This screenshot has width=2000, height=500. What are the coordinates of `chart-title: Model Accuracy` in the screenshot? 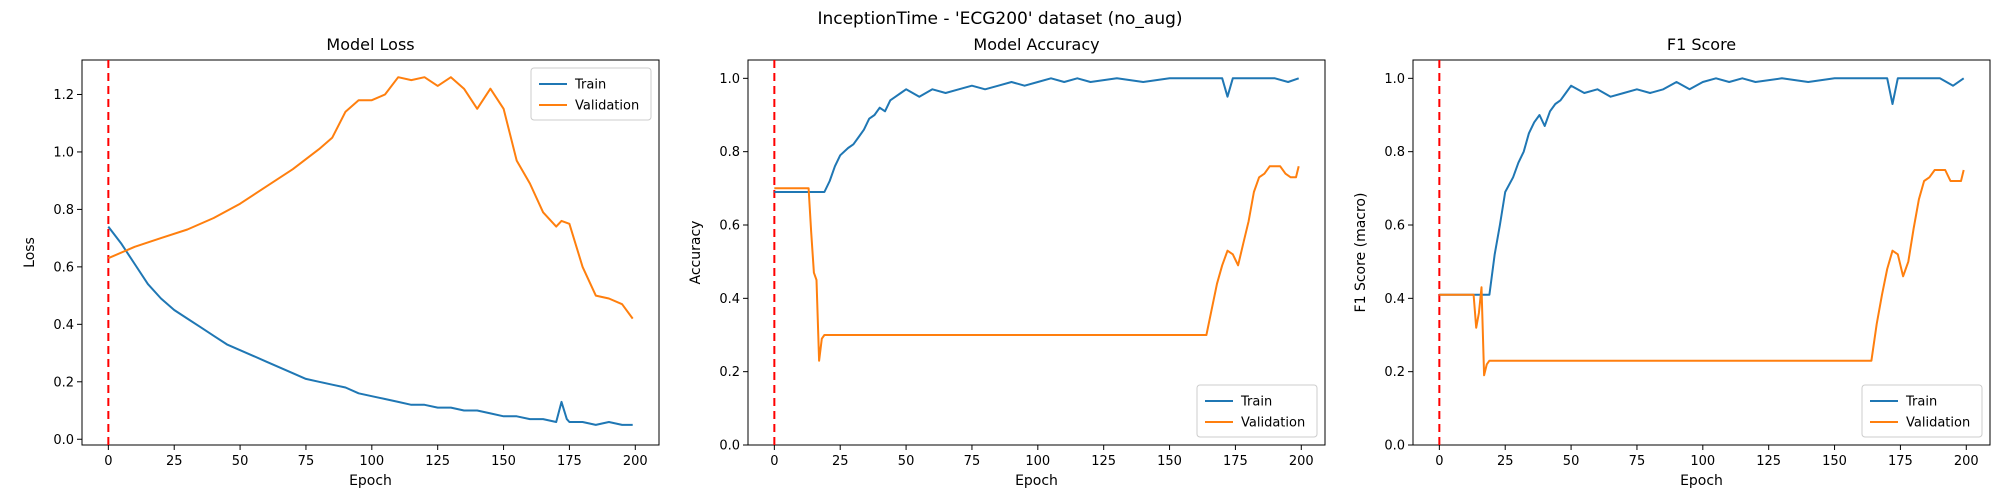 It's located at (1036, 44).